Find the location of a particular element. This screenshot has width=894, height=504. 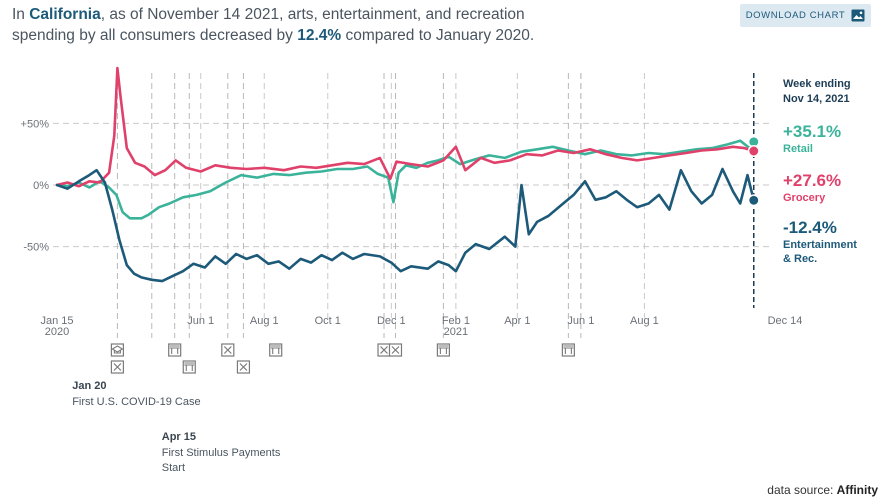

end-value-retail: +35.1% is located at coordinates (812, 131).